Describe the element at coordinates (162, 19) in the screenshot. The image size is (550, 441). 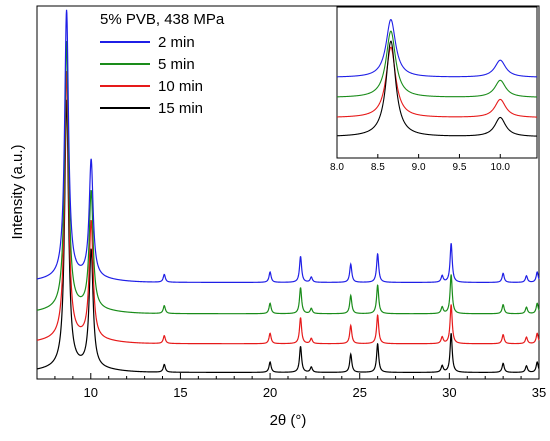
I see `legend-title: 5% PVB, 438 MPa` at that location.